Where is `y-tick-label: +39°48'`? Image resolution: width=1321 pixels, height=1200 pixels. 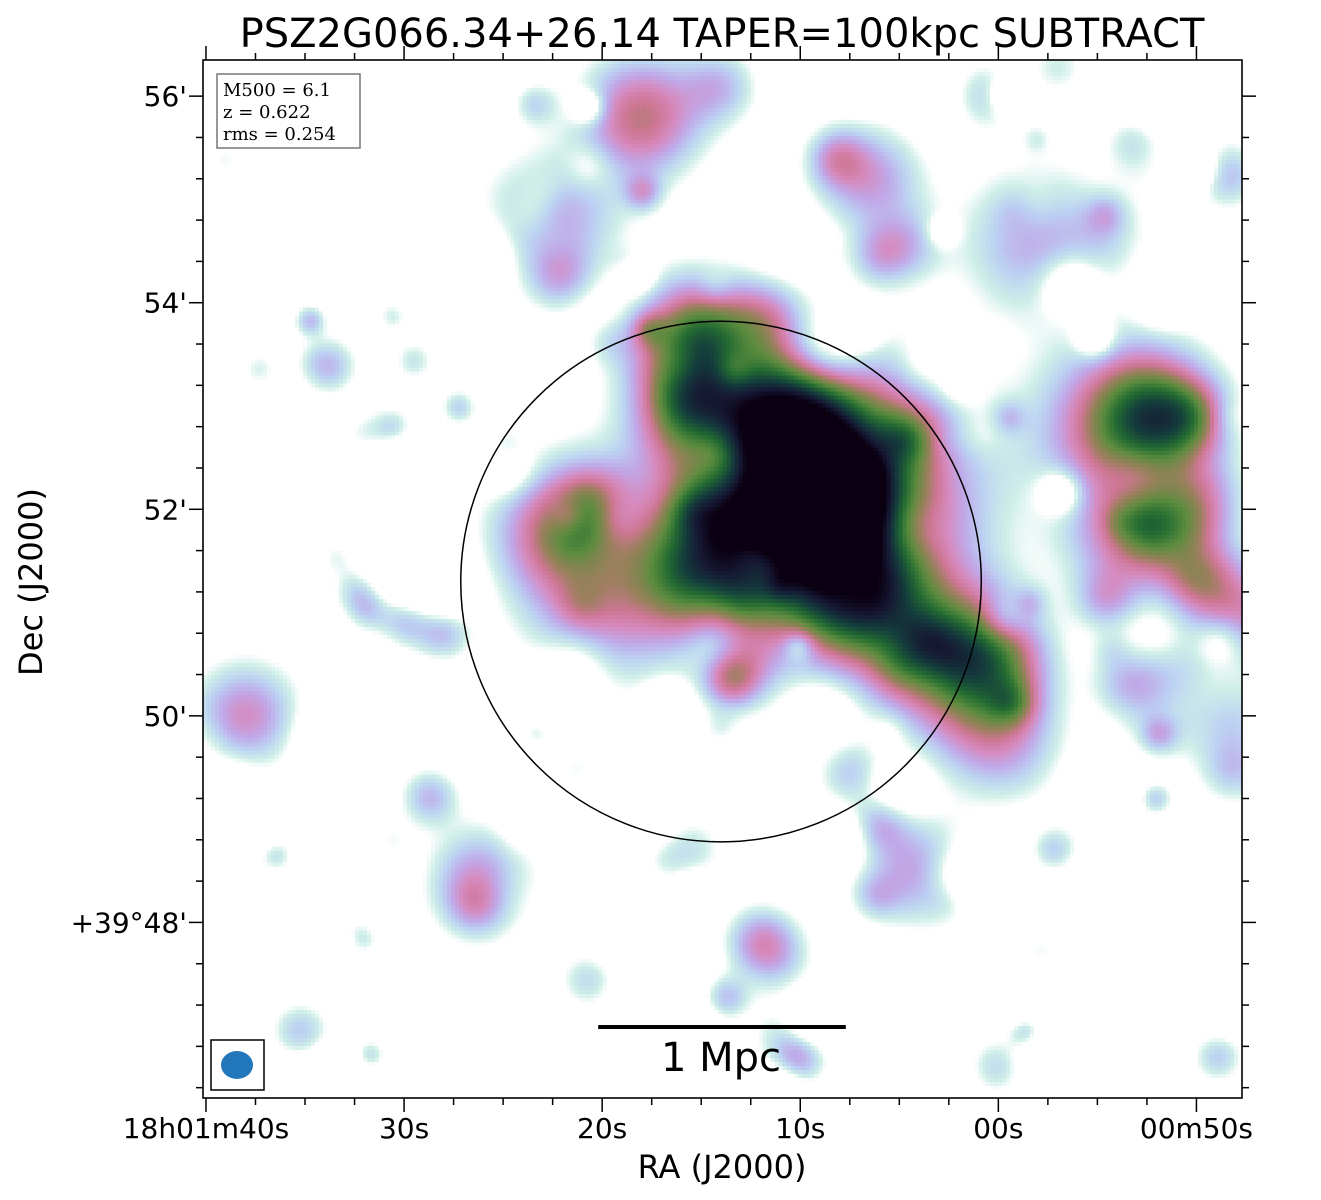
y-tick-label: +39°48' is located at coordinates (129, 922).